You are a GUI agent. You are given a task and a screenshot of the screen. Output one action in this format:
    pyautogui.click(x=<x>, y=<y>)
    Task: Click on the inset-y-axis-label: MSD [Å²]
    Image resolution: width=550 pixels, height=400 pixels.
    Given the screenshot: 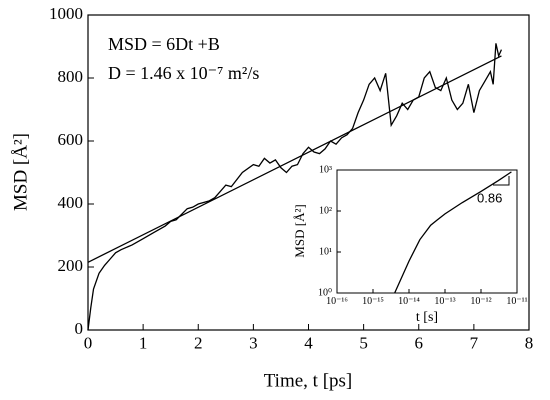 What is the action you would take?
    pyautogui.click(x=299, y=230)
    